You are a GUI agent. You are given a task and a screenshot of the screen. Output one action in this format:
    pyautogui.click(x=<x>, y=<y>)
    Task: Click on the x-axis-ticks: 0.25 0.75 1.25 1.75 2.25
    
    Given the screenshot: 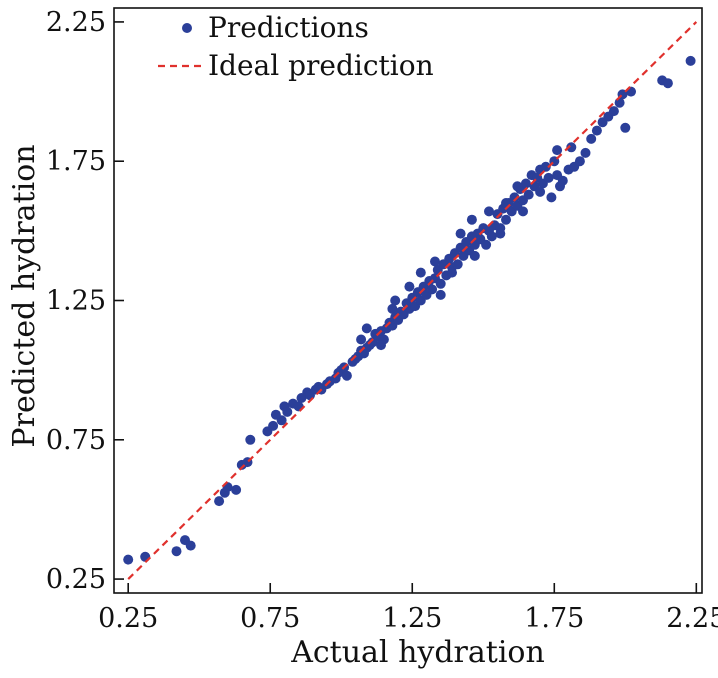 What is the action you would take?
    pyautogui.click(x=408, y=608)
    